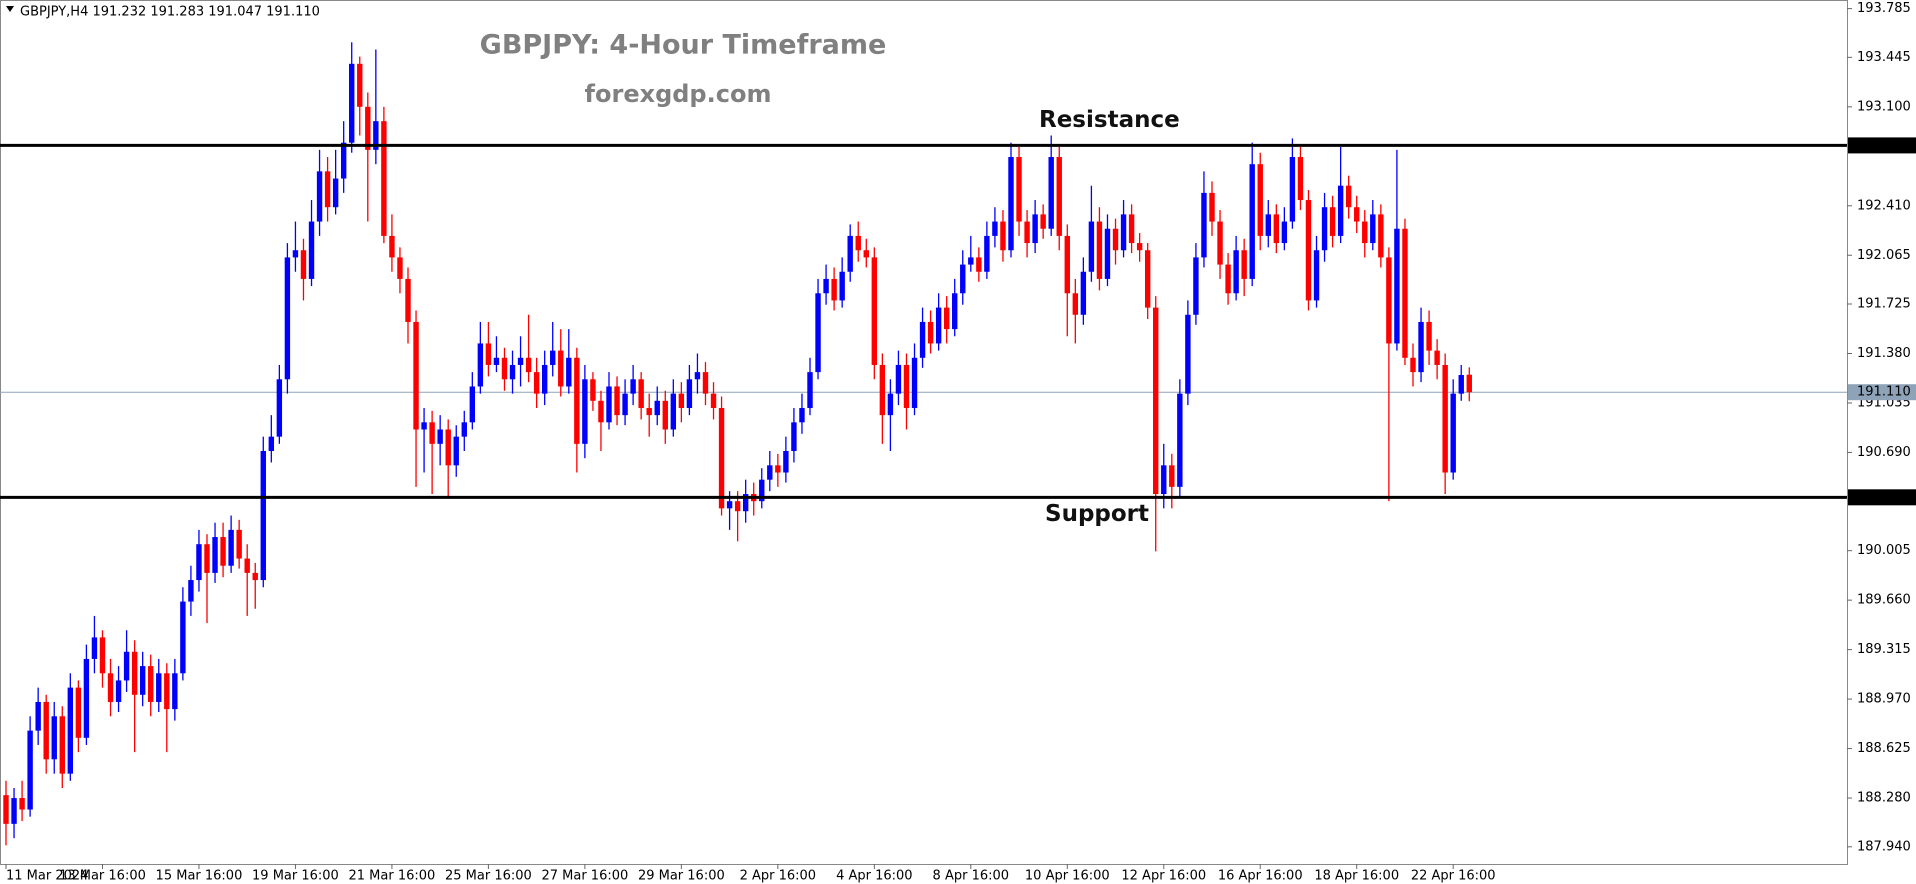  What do you see at coordinates (102, 876) in the screenshot?
I see `x-tick-label: 13 Mar 16:00` at bounding box center [102, 876].